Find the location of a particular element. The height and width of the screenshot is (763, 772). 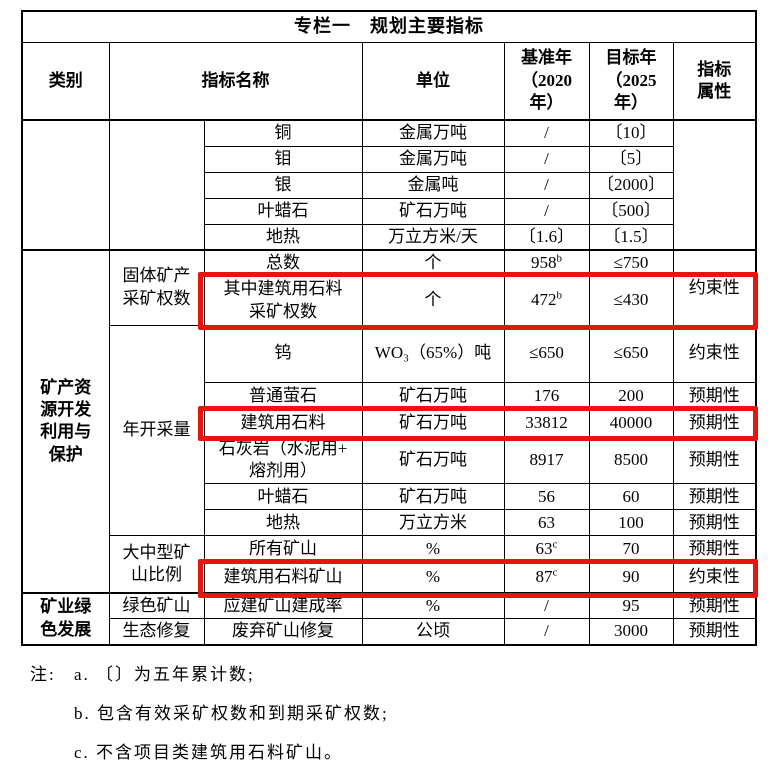

cell-indicator-name: 建筑用石料 is located at coordinates (283, 423).